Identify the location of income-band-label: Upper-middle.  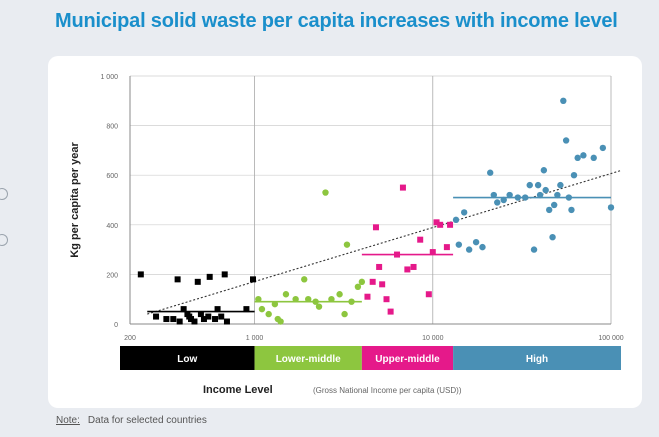
(407, 359).